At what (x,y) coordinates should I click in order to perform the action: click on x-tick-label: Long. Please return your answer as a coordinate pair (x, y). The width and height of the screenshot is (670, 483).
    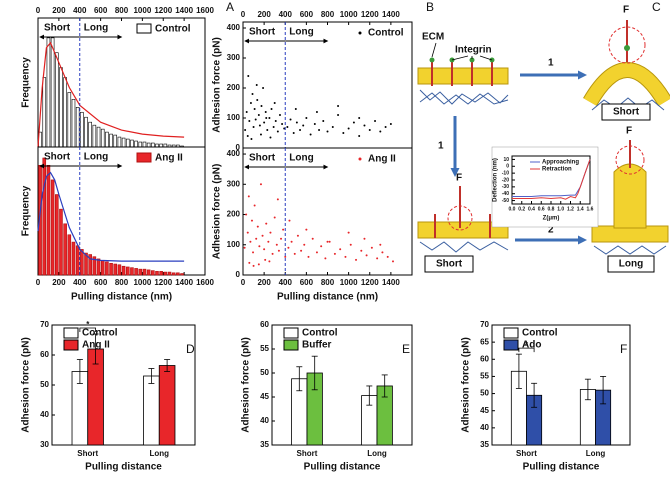
    Looking at the image, I should click on (159, 453).